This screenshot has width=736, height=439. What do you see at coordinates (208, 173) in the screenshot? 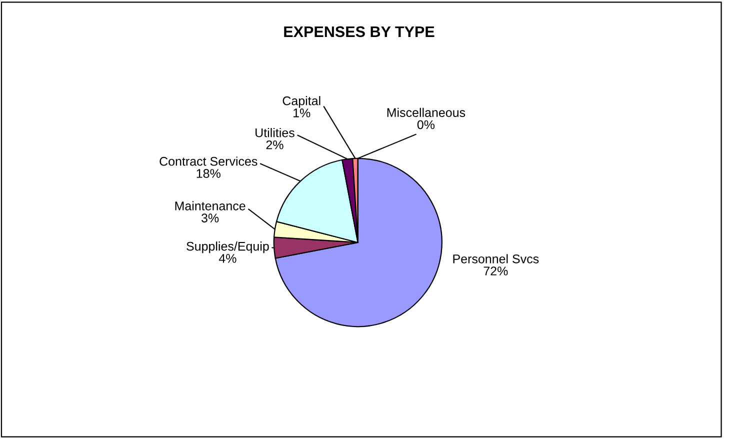
I see `data-label: 18%` at bounding box center [208, 173].